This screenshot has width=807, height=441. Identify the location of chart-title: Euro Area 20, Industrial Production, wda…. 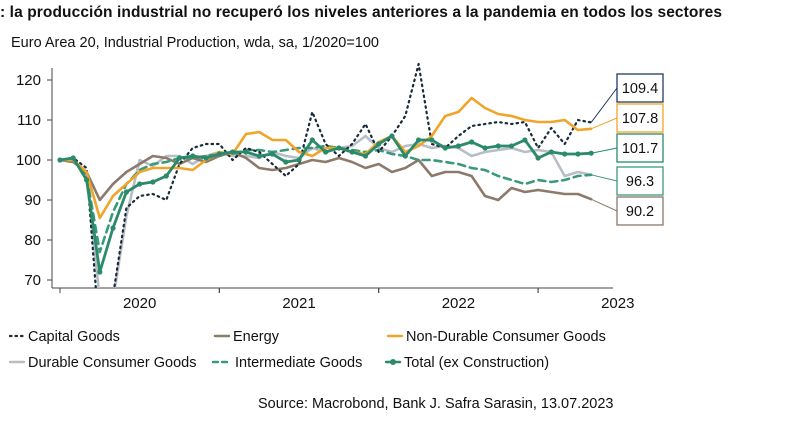
(195, 43).